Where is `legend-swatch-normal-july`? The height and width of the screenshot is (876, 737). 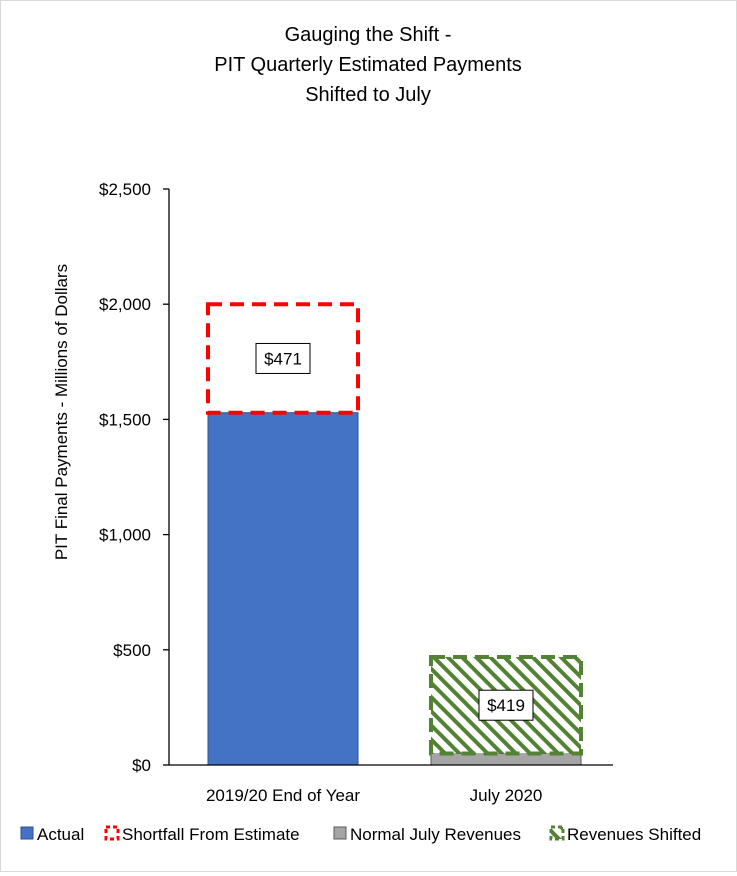 legend-swatch-normal-july is located at coordinates (340, 833).